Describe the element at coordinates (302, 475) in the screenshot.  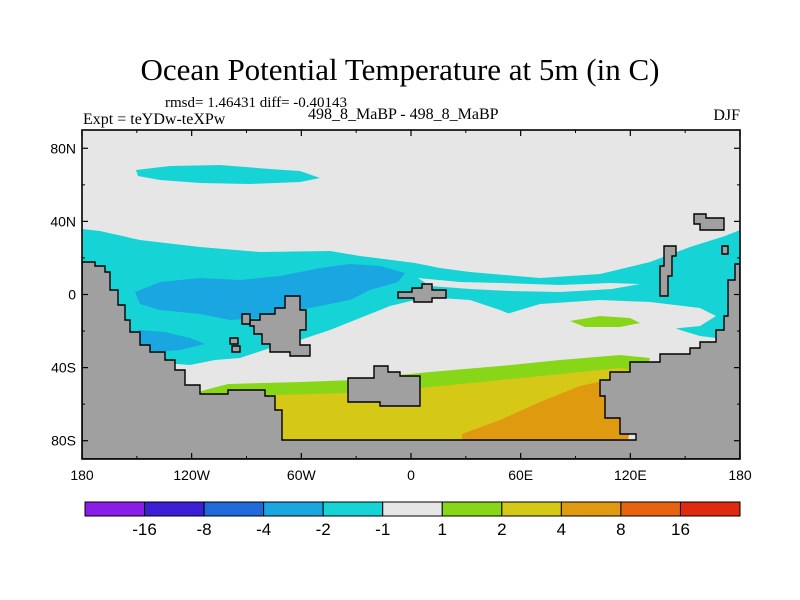
I see `x-tick-label: 60W` at that location.